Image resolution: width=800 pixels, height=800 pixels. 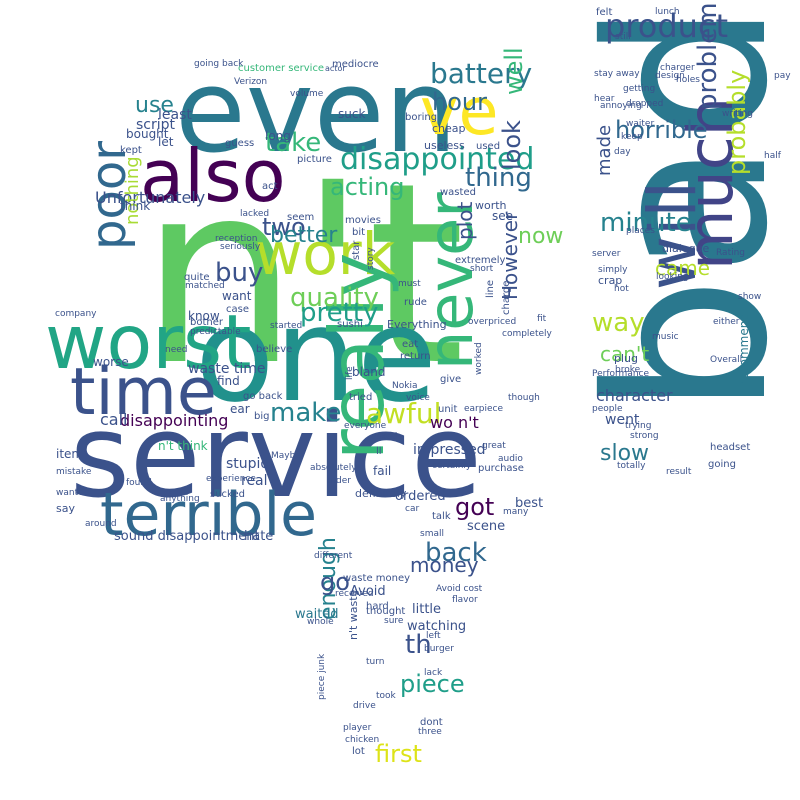 What do you see at coordinates (111, 362) in the screenshot?
I see `word-cloud-word: worse` at bounding box center [111, 362].